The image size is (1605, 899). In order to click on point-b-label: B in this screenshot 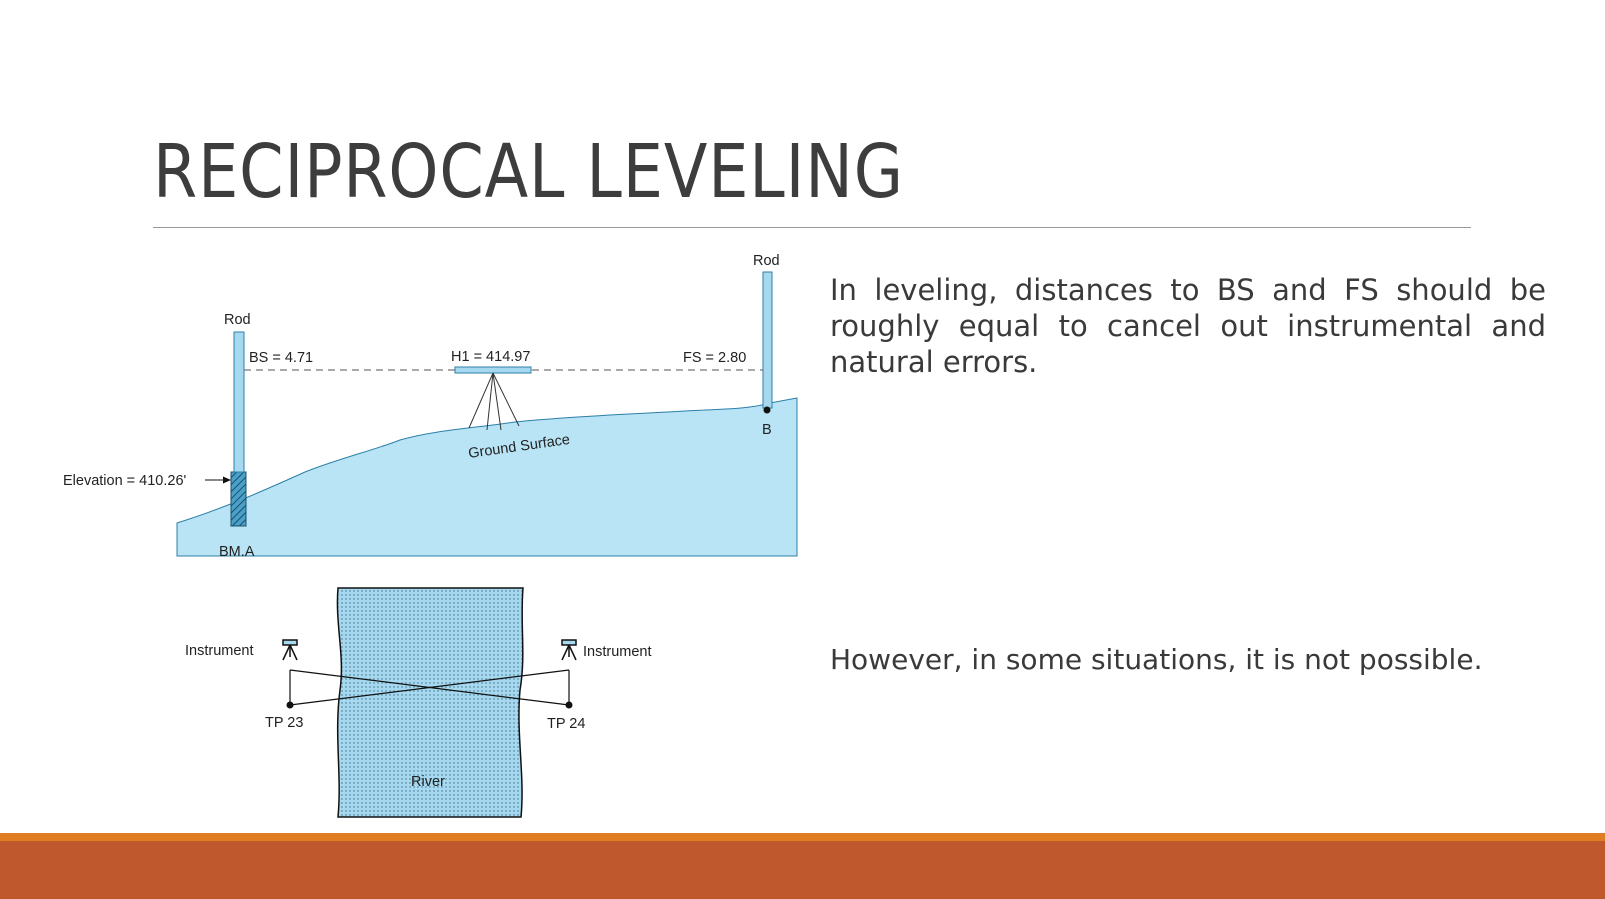, I will do `click(767, 430)`.